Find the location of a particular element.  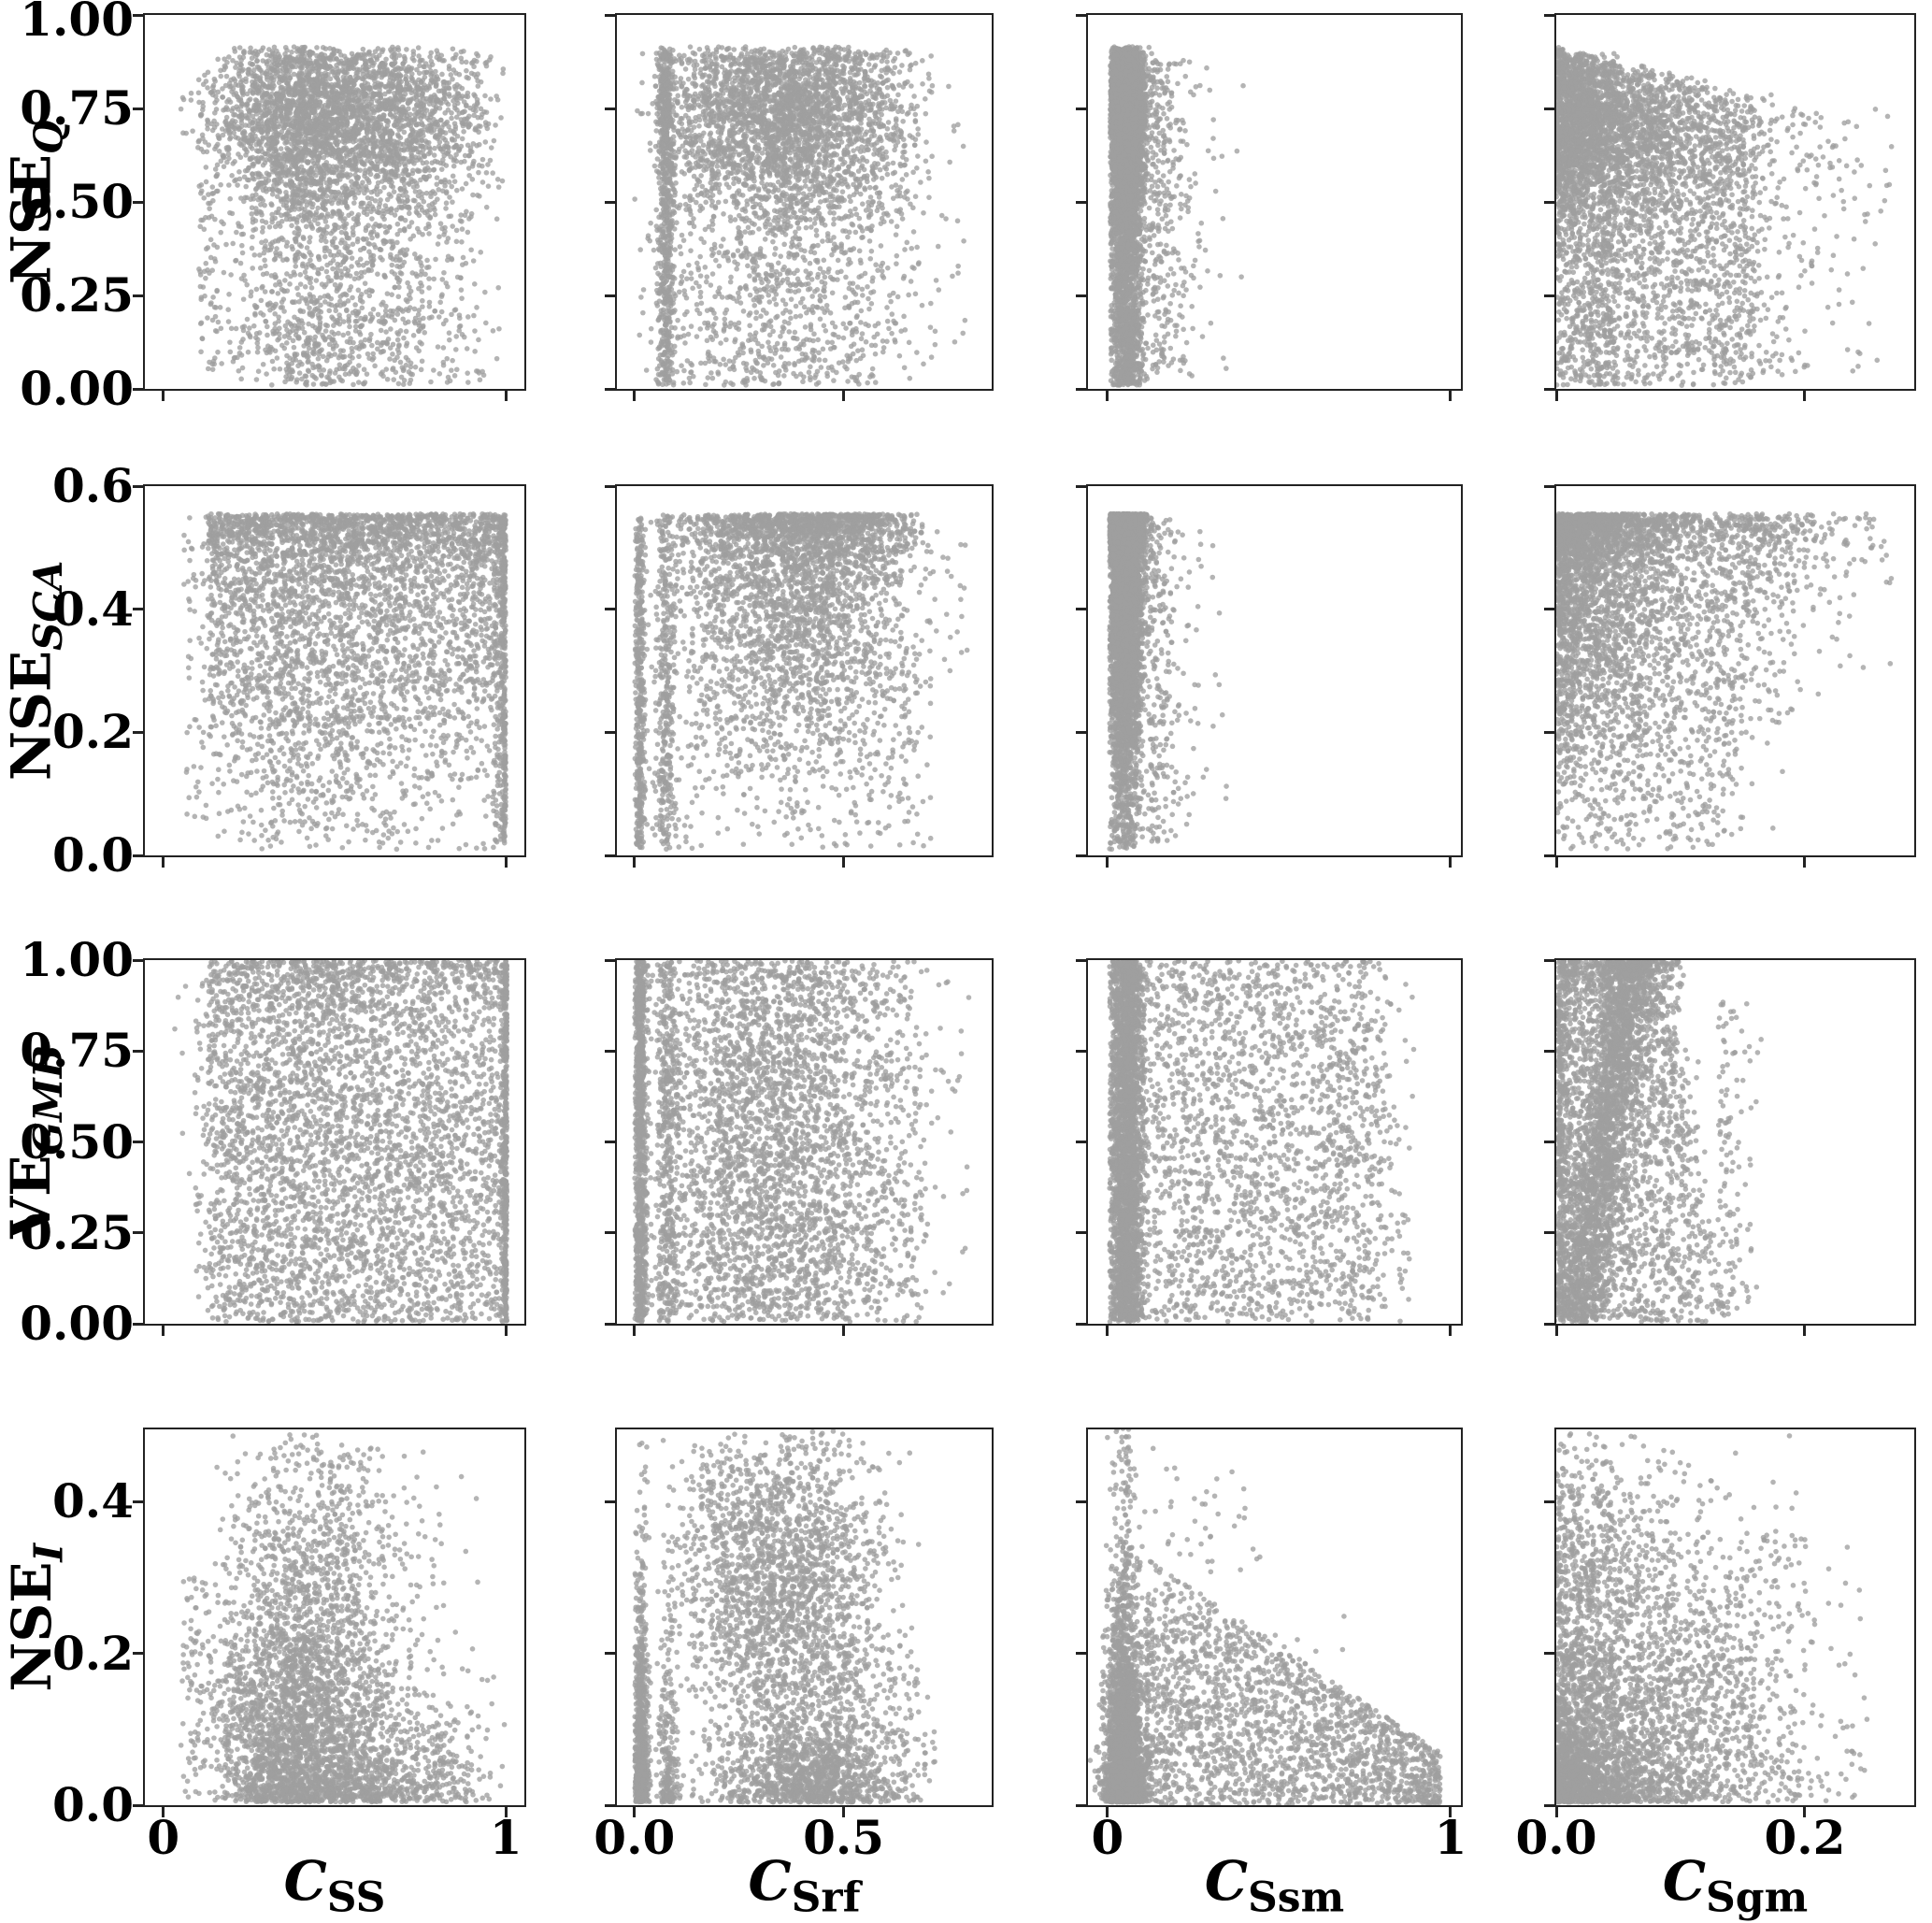

scatter-panel-r2c3 is located at coordinates (1735, 1142).